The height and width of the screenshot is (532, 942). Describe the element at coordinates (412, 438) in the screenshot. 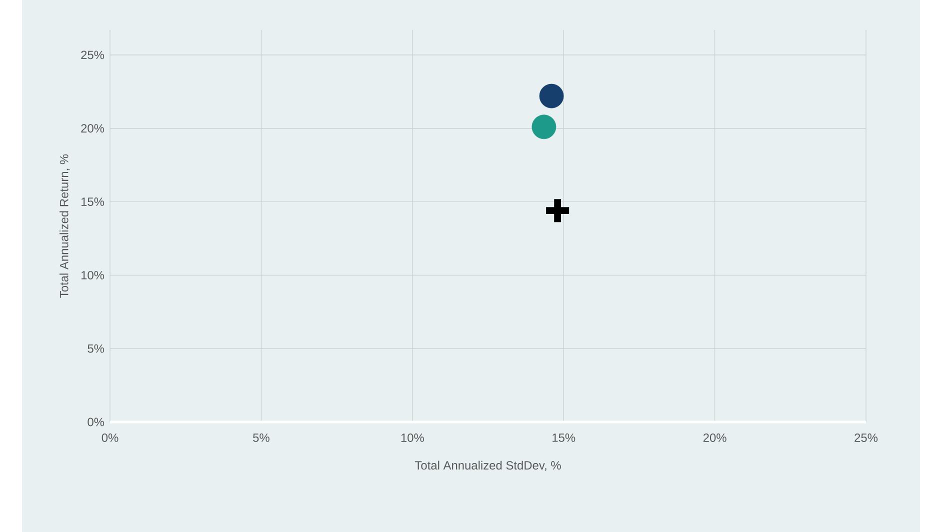

I see `x-tick-label: 10%` at that location.